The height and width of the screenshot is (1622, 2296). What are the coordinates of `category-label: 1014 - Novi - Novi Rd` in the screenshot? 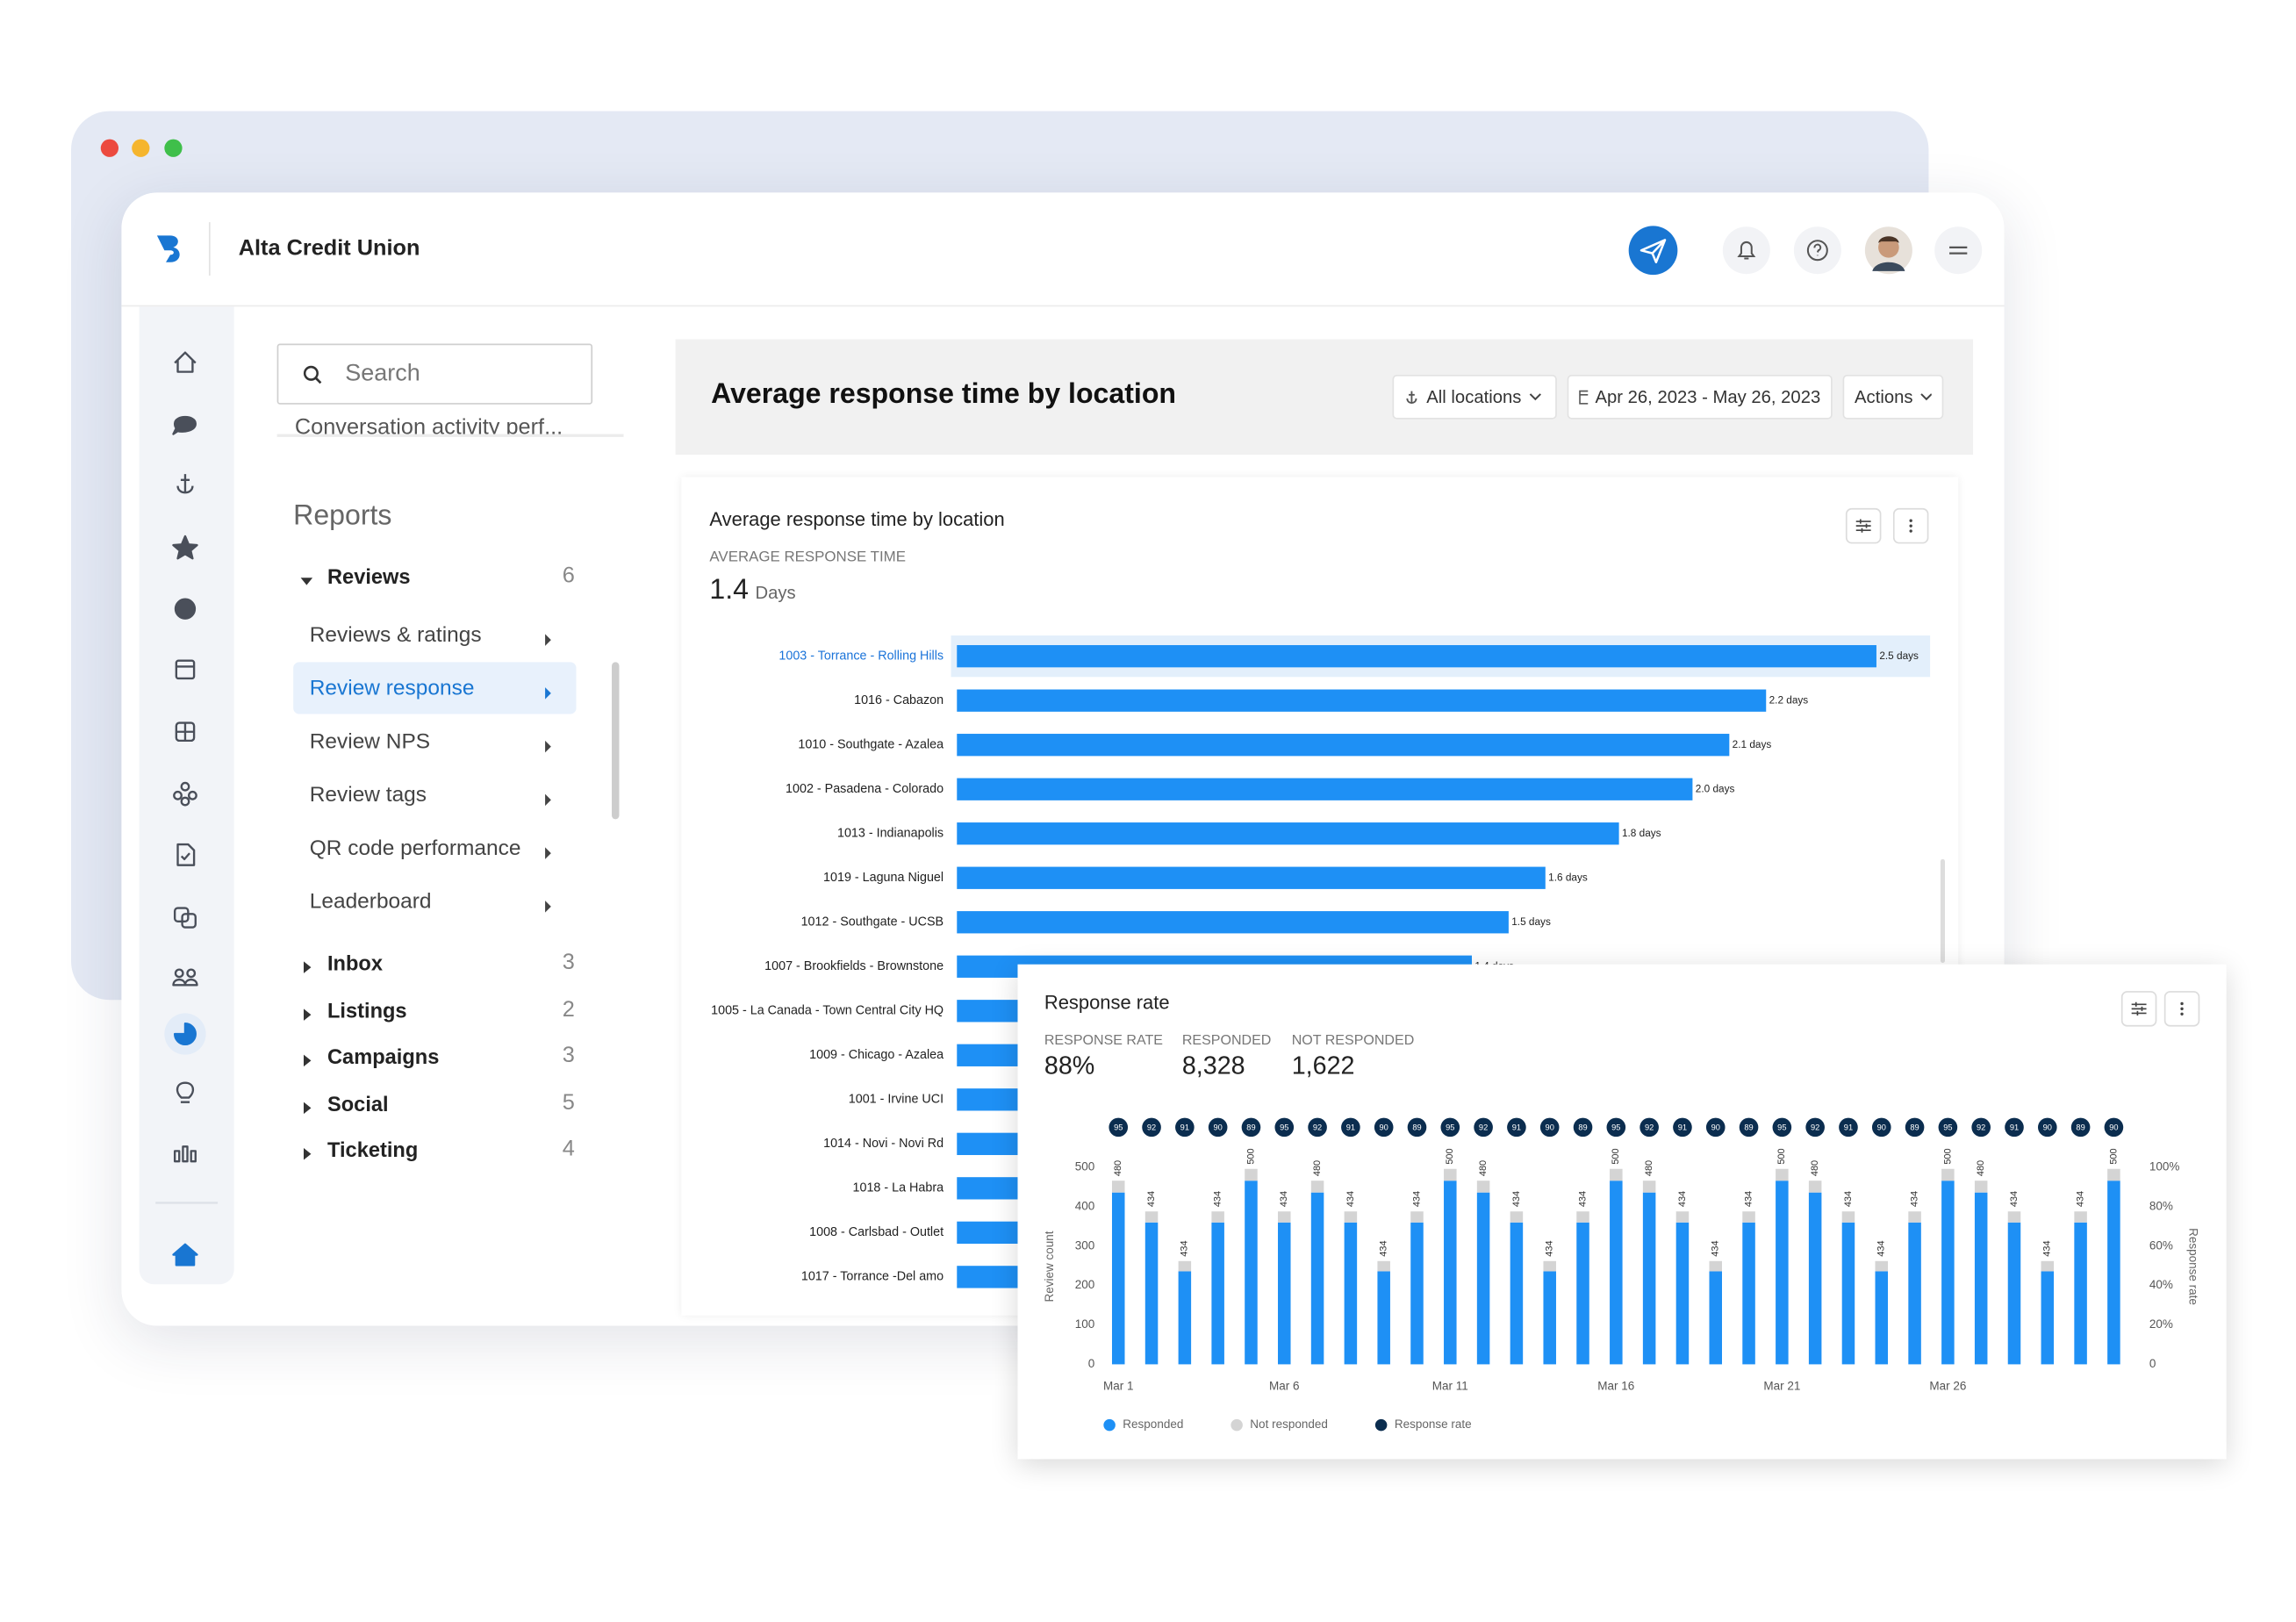 It's located at (883, 1144).